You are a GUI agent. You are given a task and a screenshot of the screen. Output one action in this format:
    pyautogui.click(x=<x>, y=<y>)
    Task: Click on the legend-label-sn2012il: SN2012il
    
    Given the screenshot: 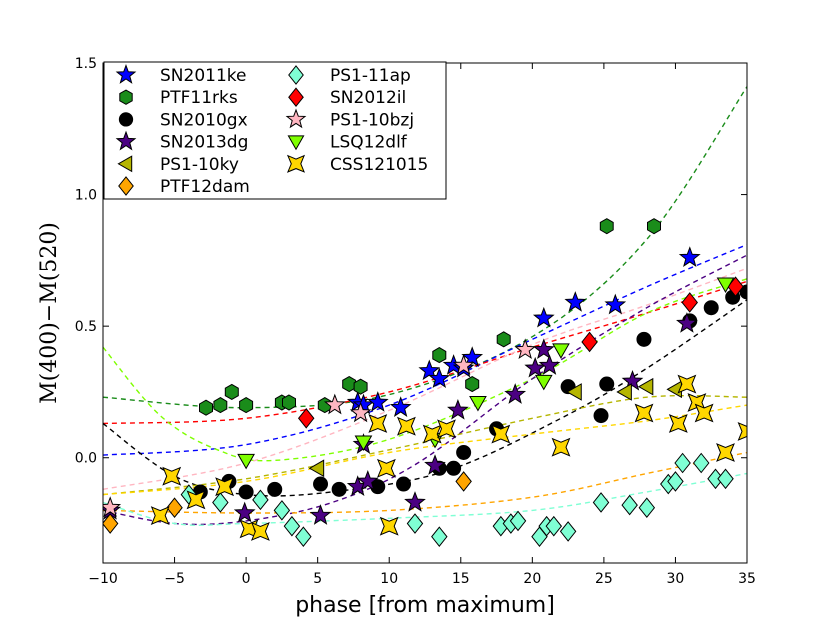 What is the action you would take?
    pyautogui.click(x=368, y=98)
    